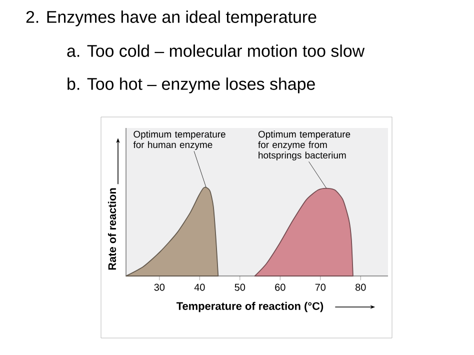 The image size is (474, 355). I want to click on x-tick-label: 50, so click(240, 287).